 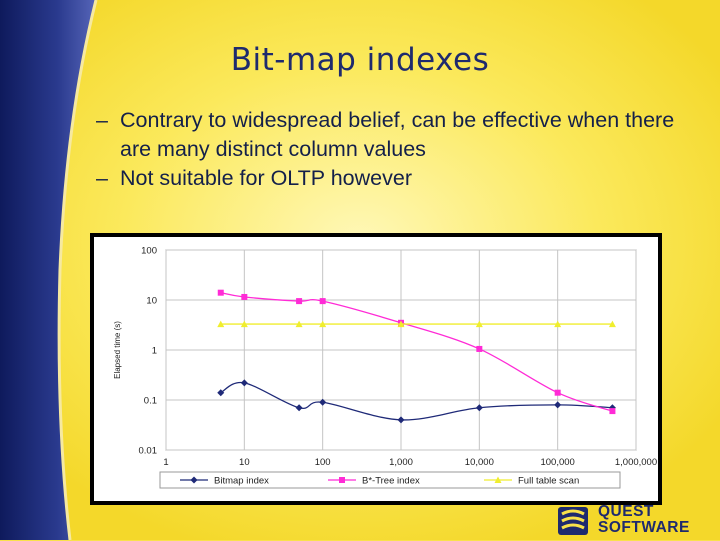 I want to click on x-tick-label: 100, so click(x=323, y=462).